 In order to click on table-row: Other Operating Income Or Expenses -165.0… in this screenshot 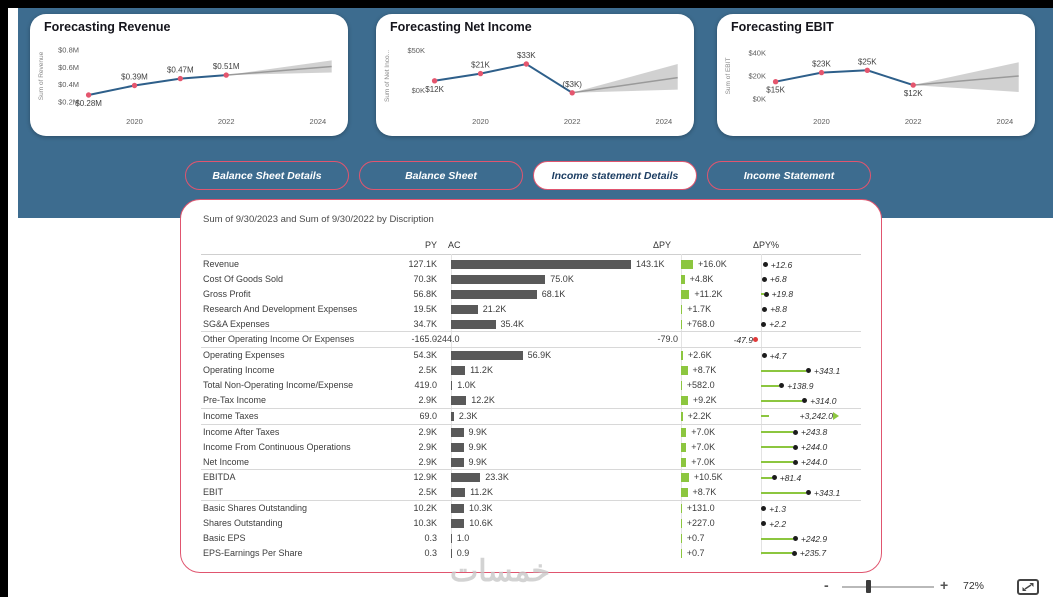, I will do `click(531, 340)`.